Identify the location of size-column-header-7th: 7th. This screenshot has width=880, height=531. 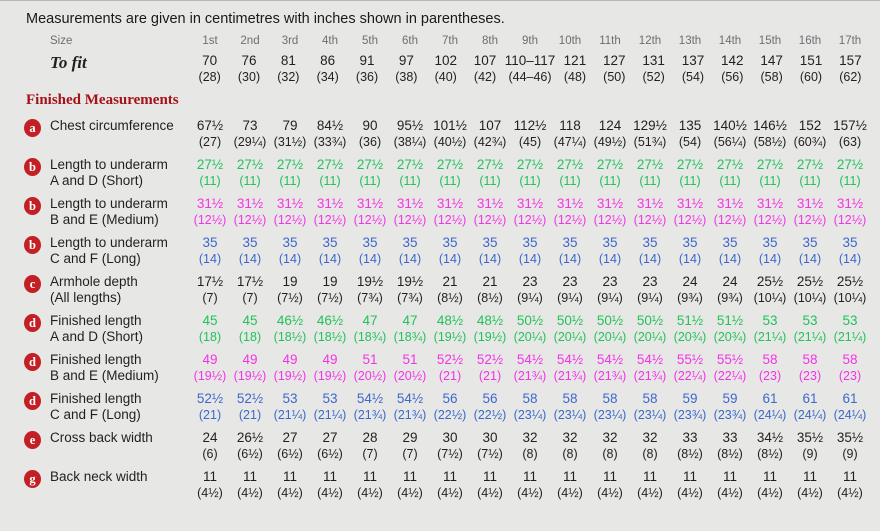
(450, 41).